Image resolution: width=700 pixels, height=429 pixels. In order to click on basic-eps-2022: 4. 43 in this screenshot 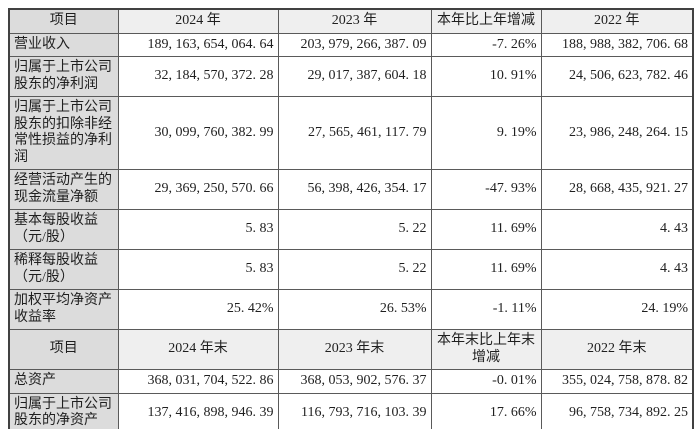, I will do `click(617, 229)`.